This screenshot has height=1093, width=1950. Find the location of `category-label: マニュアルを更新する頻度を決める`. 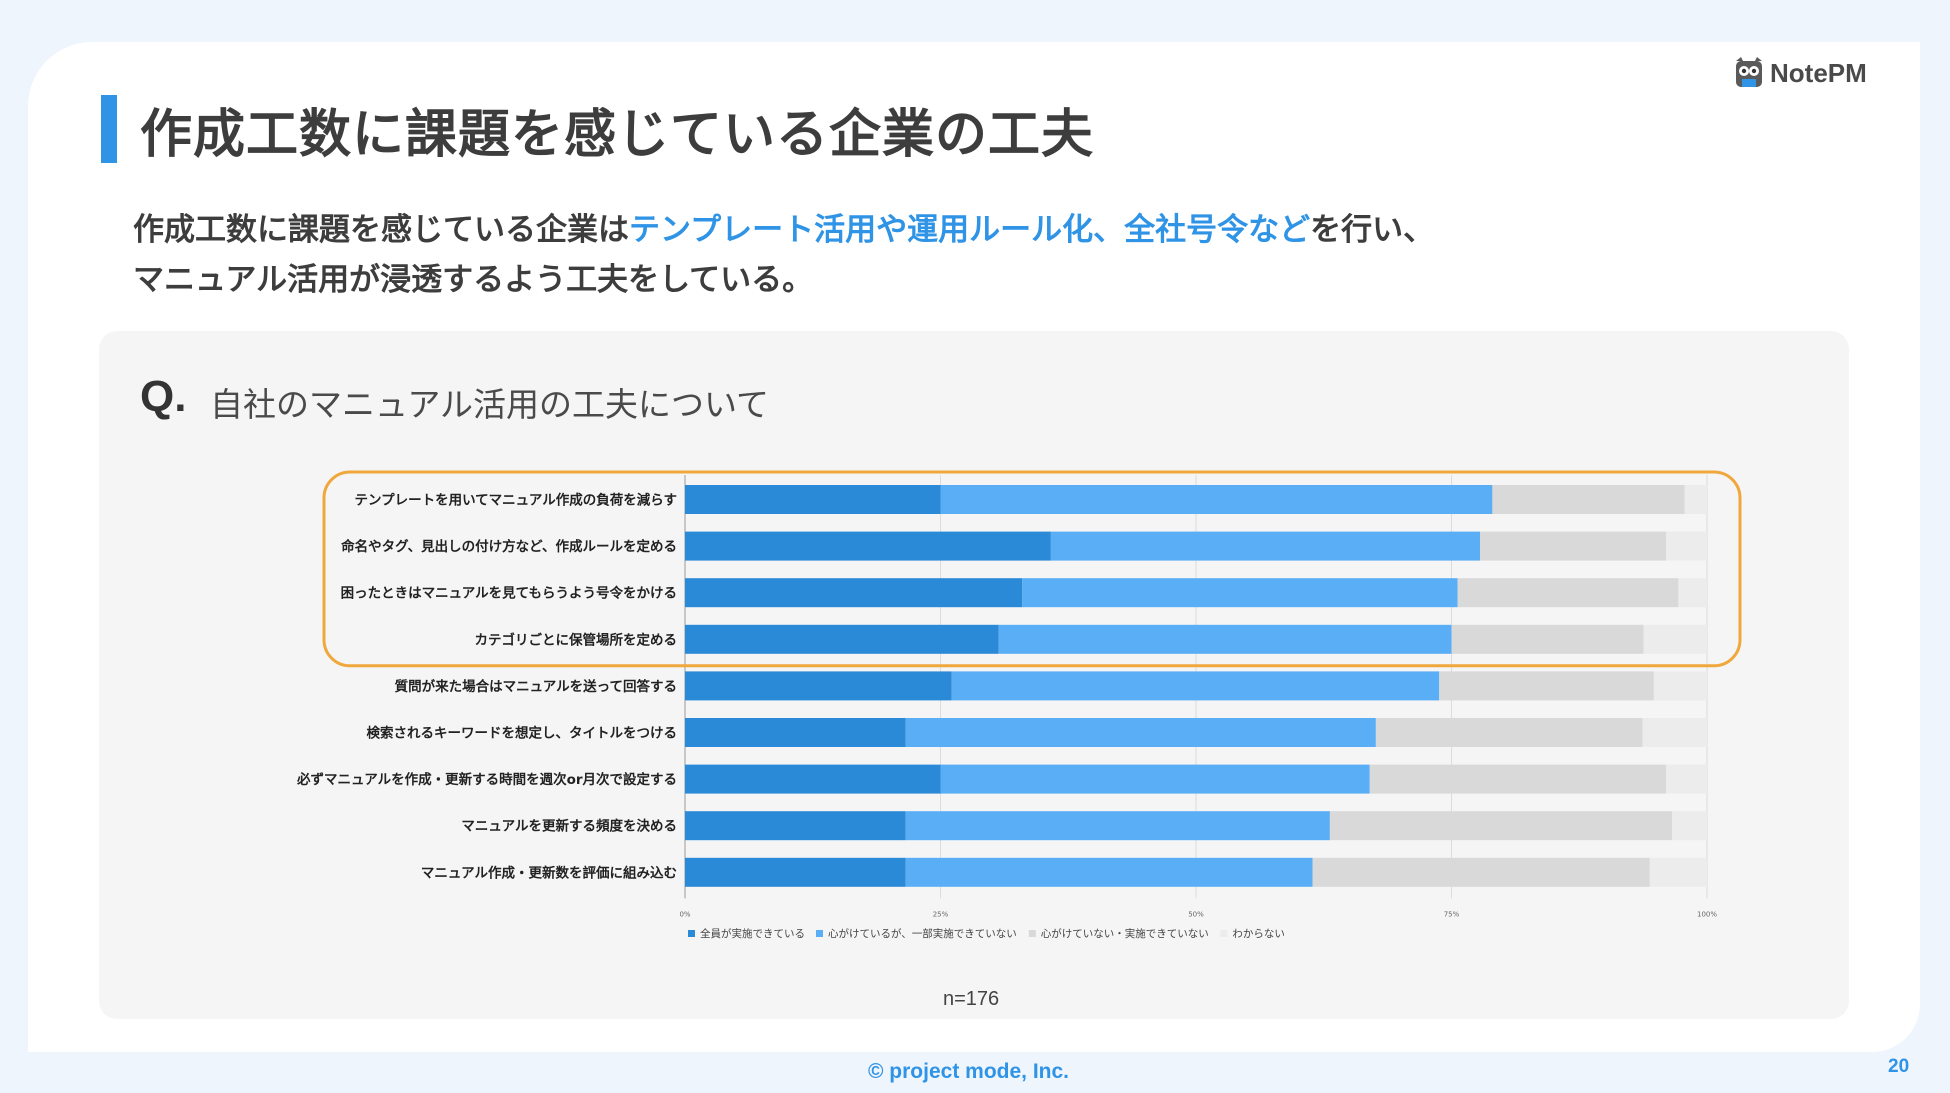

category-label: マニュアルを更新する頻度を決める is located at coordinates (569, 826).